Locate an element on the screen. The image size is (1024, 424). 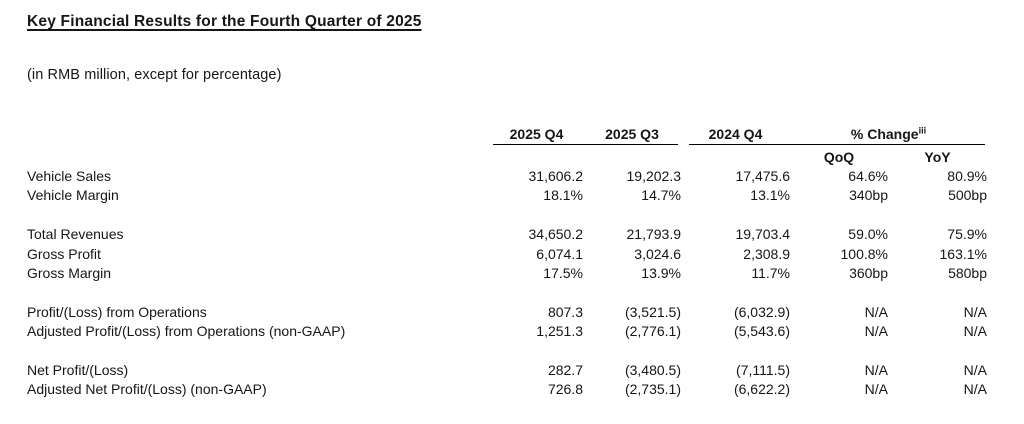
value-2025q3: (3,480.5) is located at coordinates (652, 369).